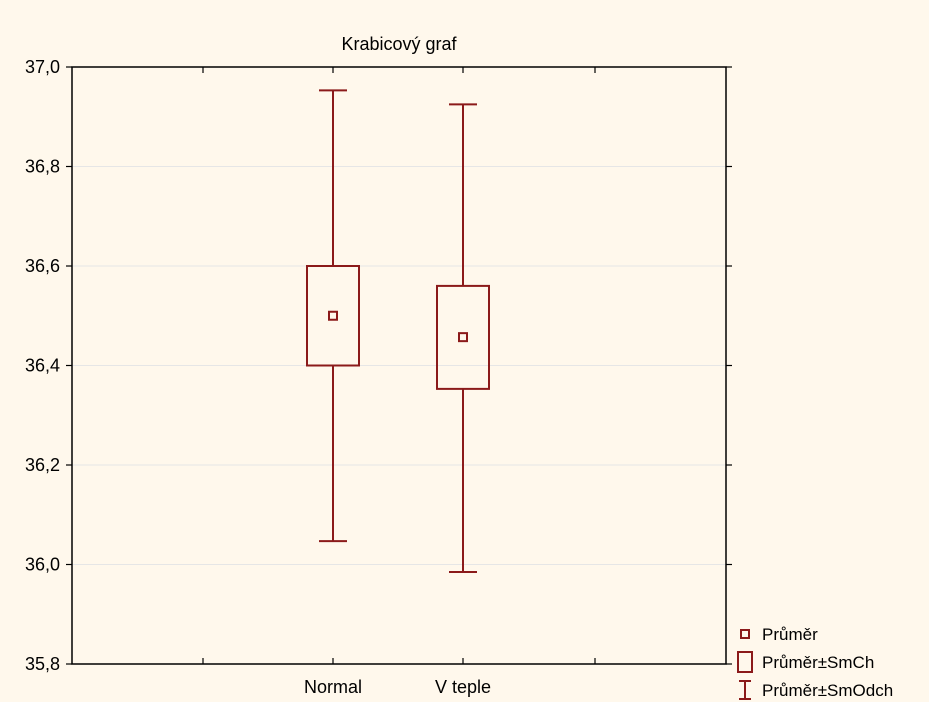  Describe the element at coordinates (42, 465) in the screenshot. I see `y-tick-label: 36,2` at that location.